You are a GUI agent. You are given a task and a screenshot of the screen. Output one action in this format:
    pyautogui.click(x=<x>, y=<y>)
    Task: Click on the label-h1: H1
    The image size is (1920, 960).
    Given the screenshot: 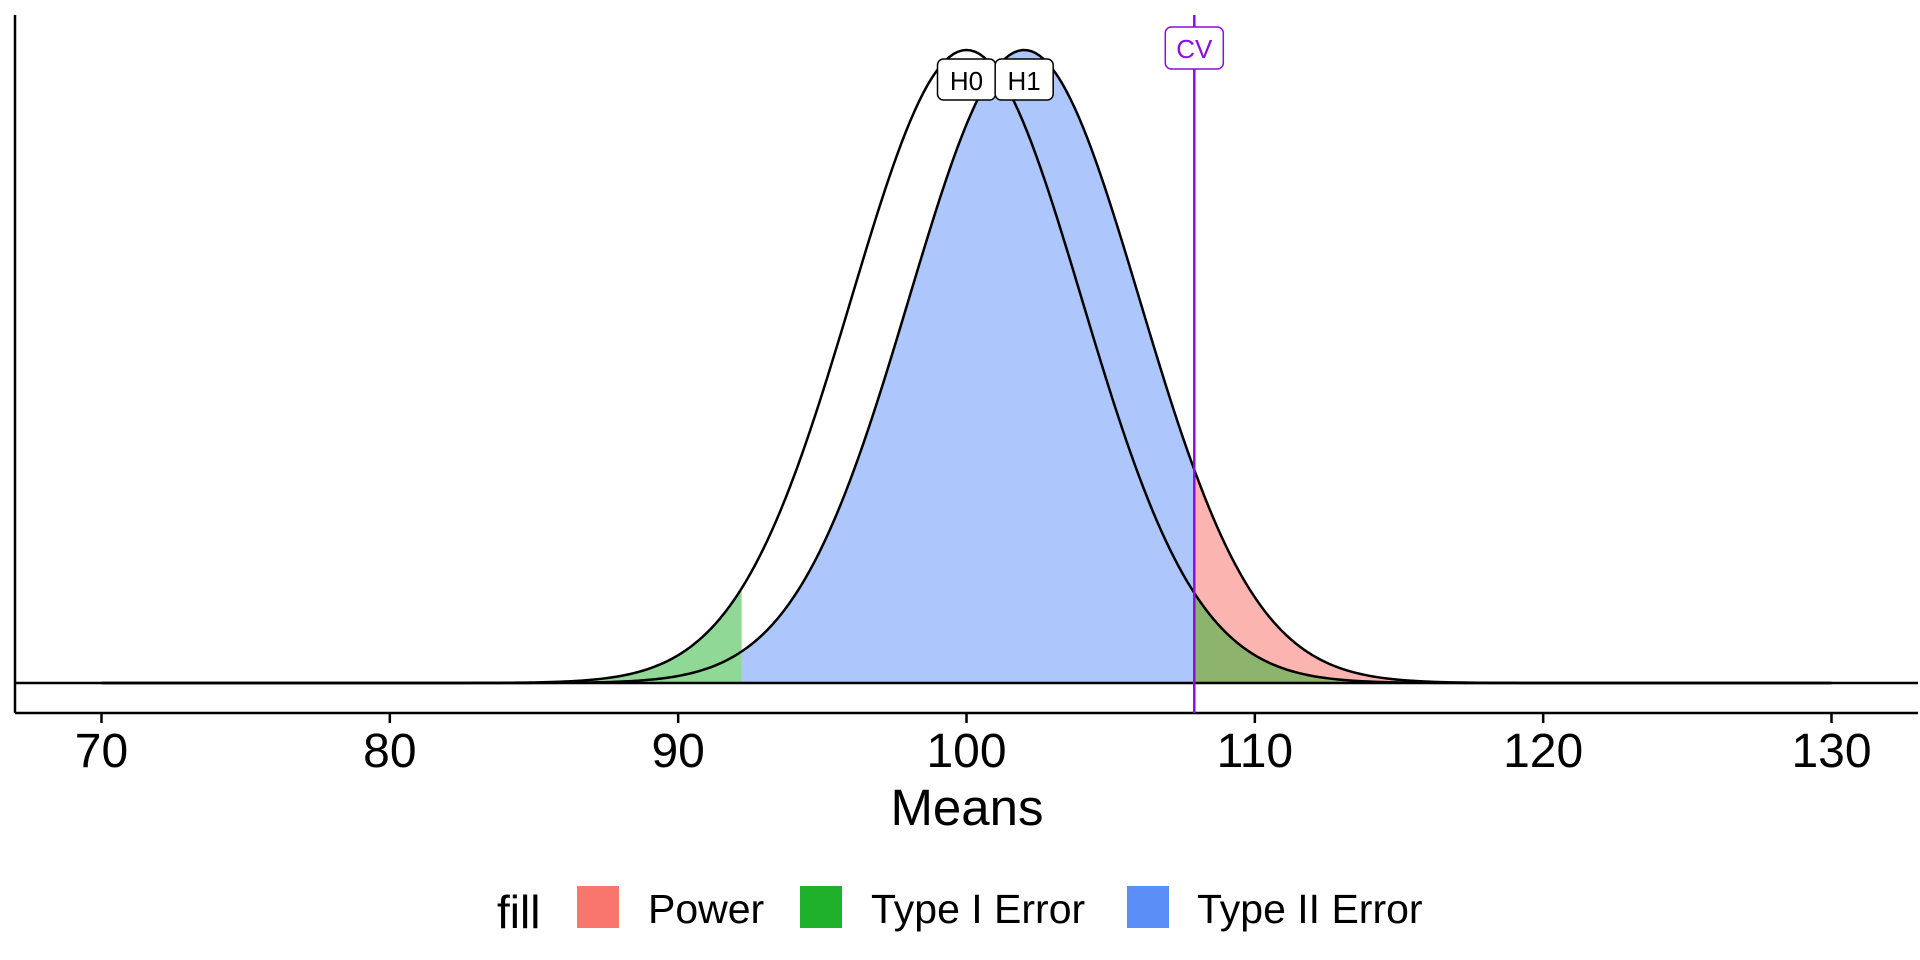 What is the action you would take?
    pyautogui.click(x=1024, y=79)
    